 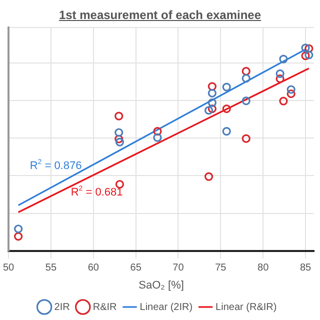 What do you see at coordinates (94, 268) in the screenshot?
I see `x-tick-label: 60` at bounding box center [94, 268].